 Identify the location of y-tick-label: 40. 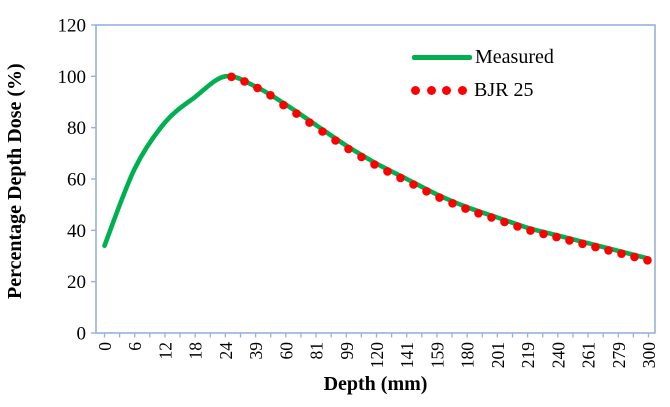
(76, 231).